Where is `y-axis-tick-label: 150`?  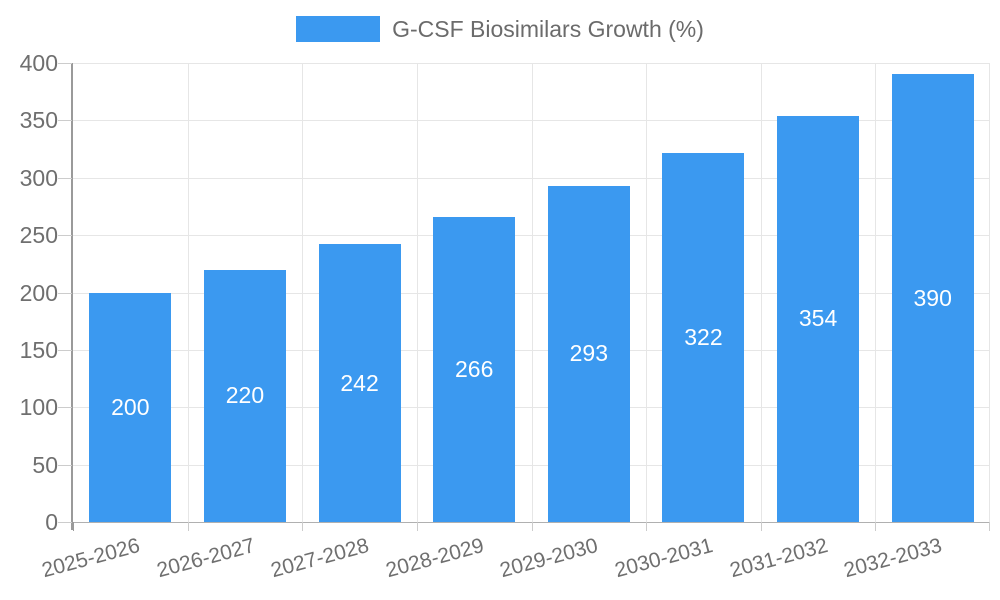
y-axis-tick-label: 150 is located at coordinates (38, 349).